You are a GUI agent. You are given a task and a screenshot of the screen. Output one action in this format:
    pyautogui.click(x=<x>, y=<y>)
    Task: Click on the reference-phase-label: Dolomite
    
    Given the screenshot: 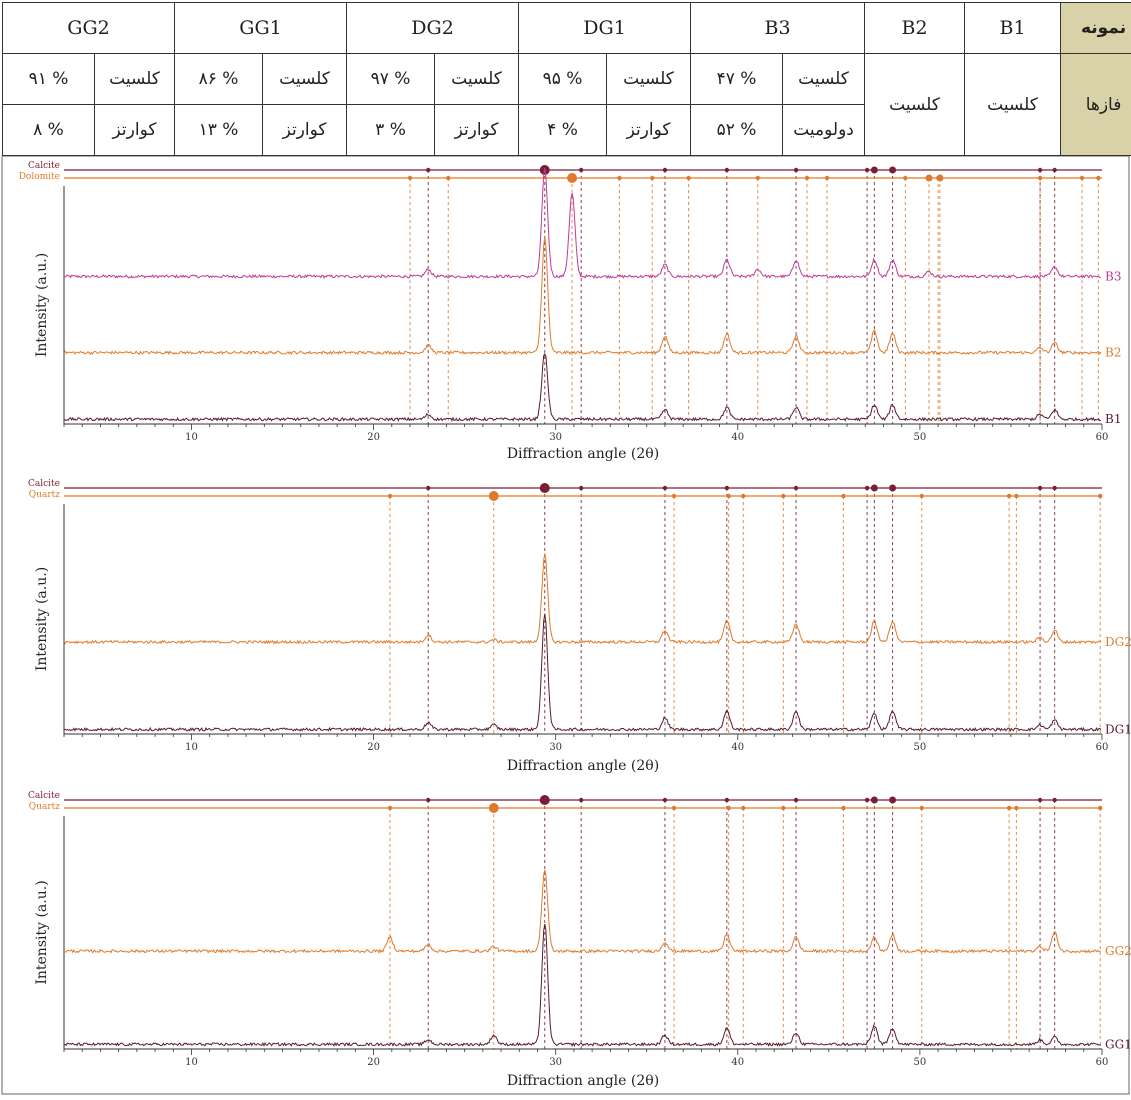 What is the action you would take?
    pyautogui.click(x=39, y=177)
    